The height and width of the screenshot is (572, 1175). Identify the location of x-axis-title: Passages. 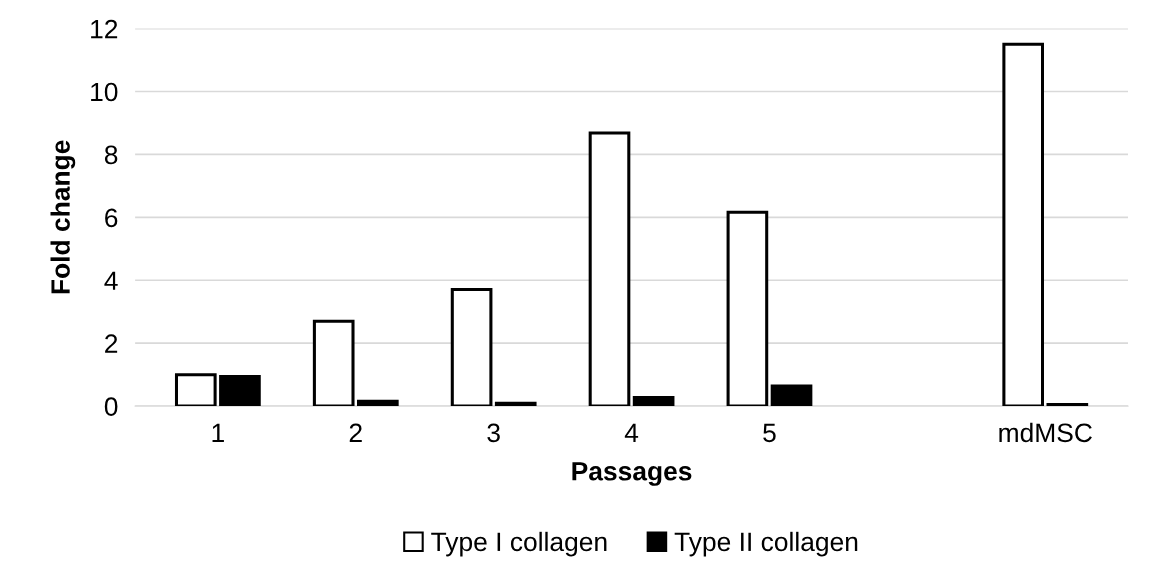
(632, 474).